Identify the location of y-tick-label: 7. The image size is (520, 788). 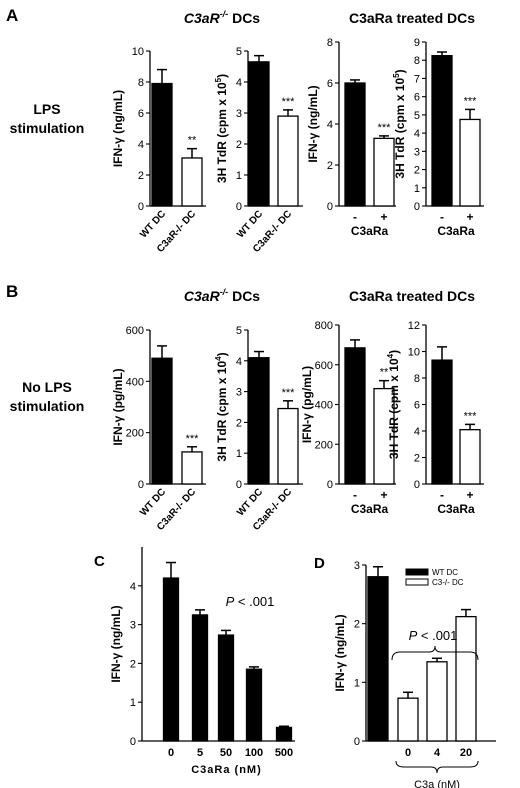
(417, 79).